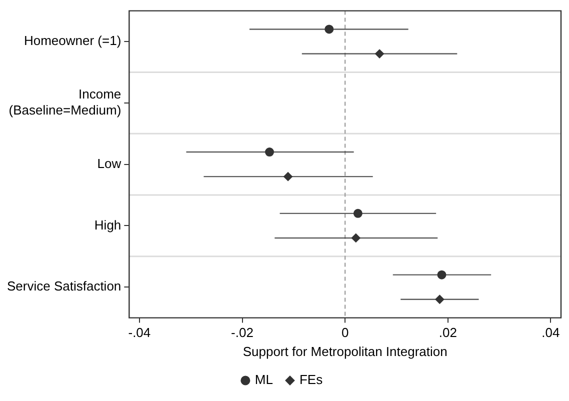 The height and width of the screenshot is (401, 569). What do you see at coordinates (345, 332) in the screenshot?
I see `x-tick-label: 0` at bounding box center [345, 332].